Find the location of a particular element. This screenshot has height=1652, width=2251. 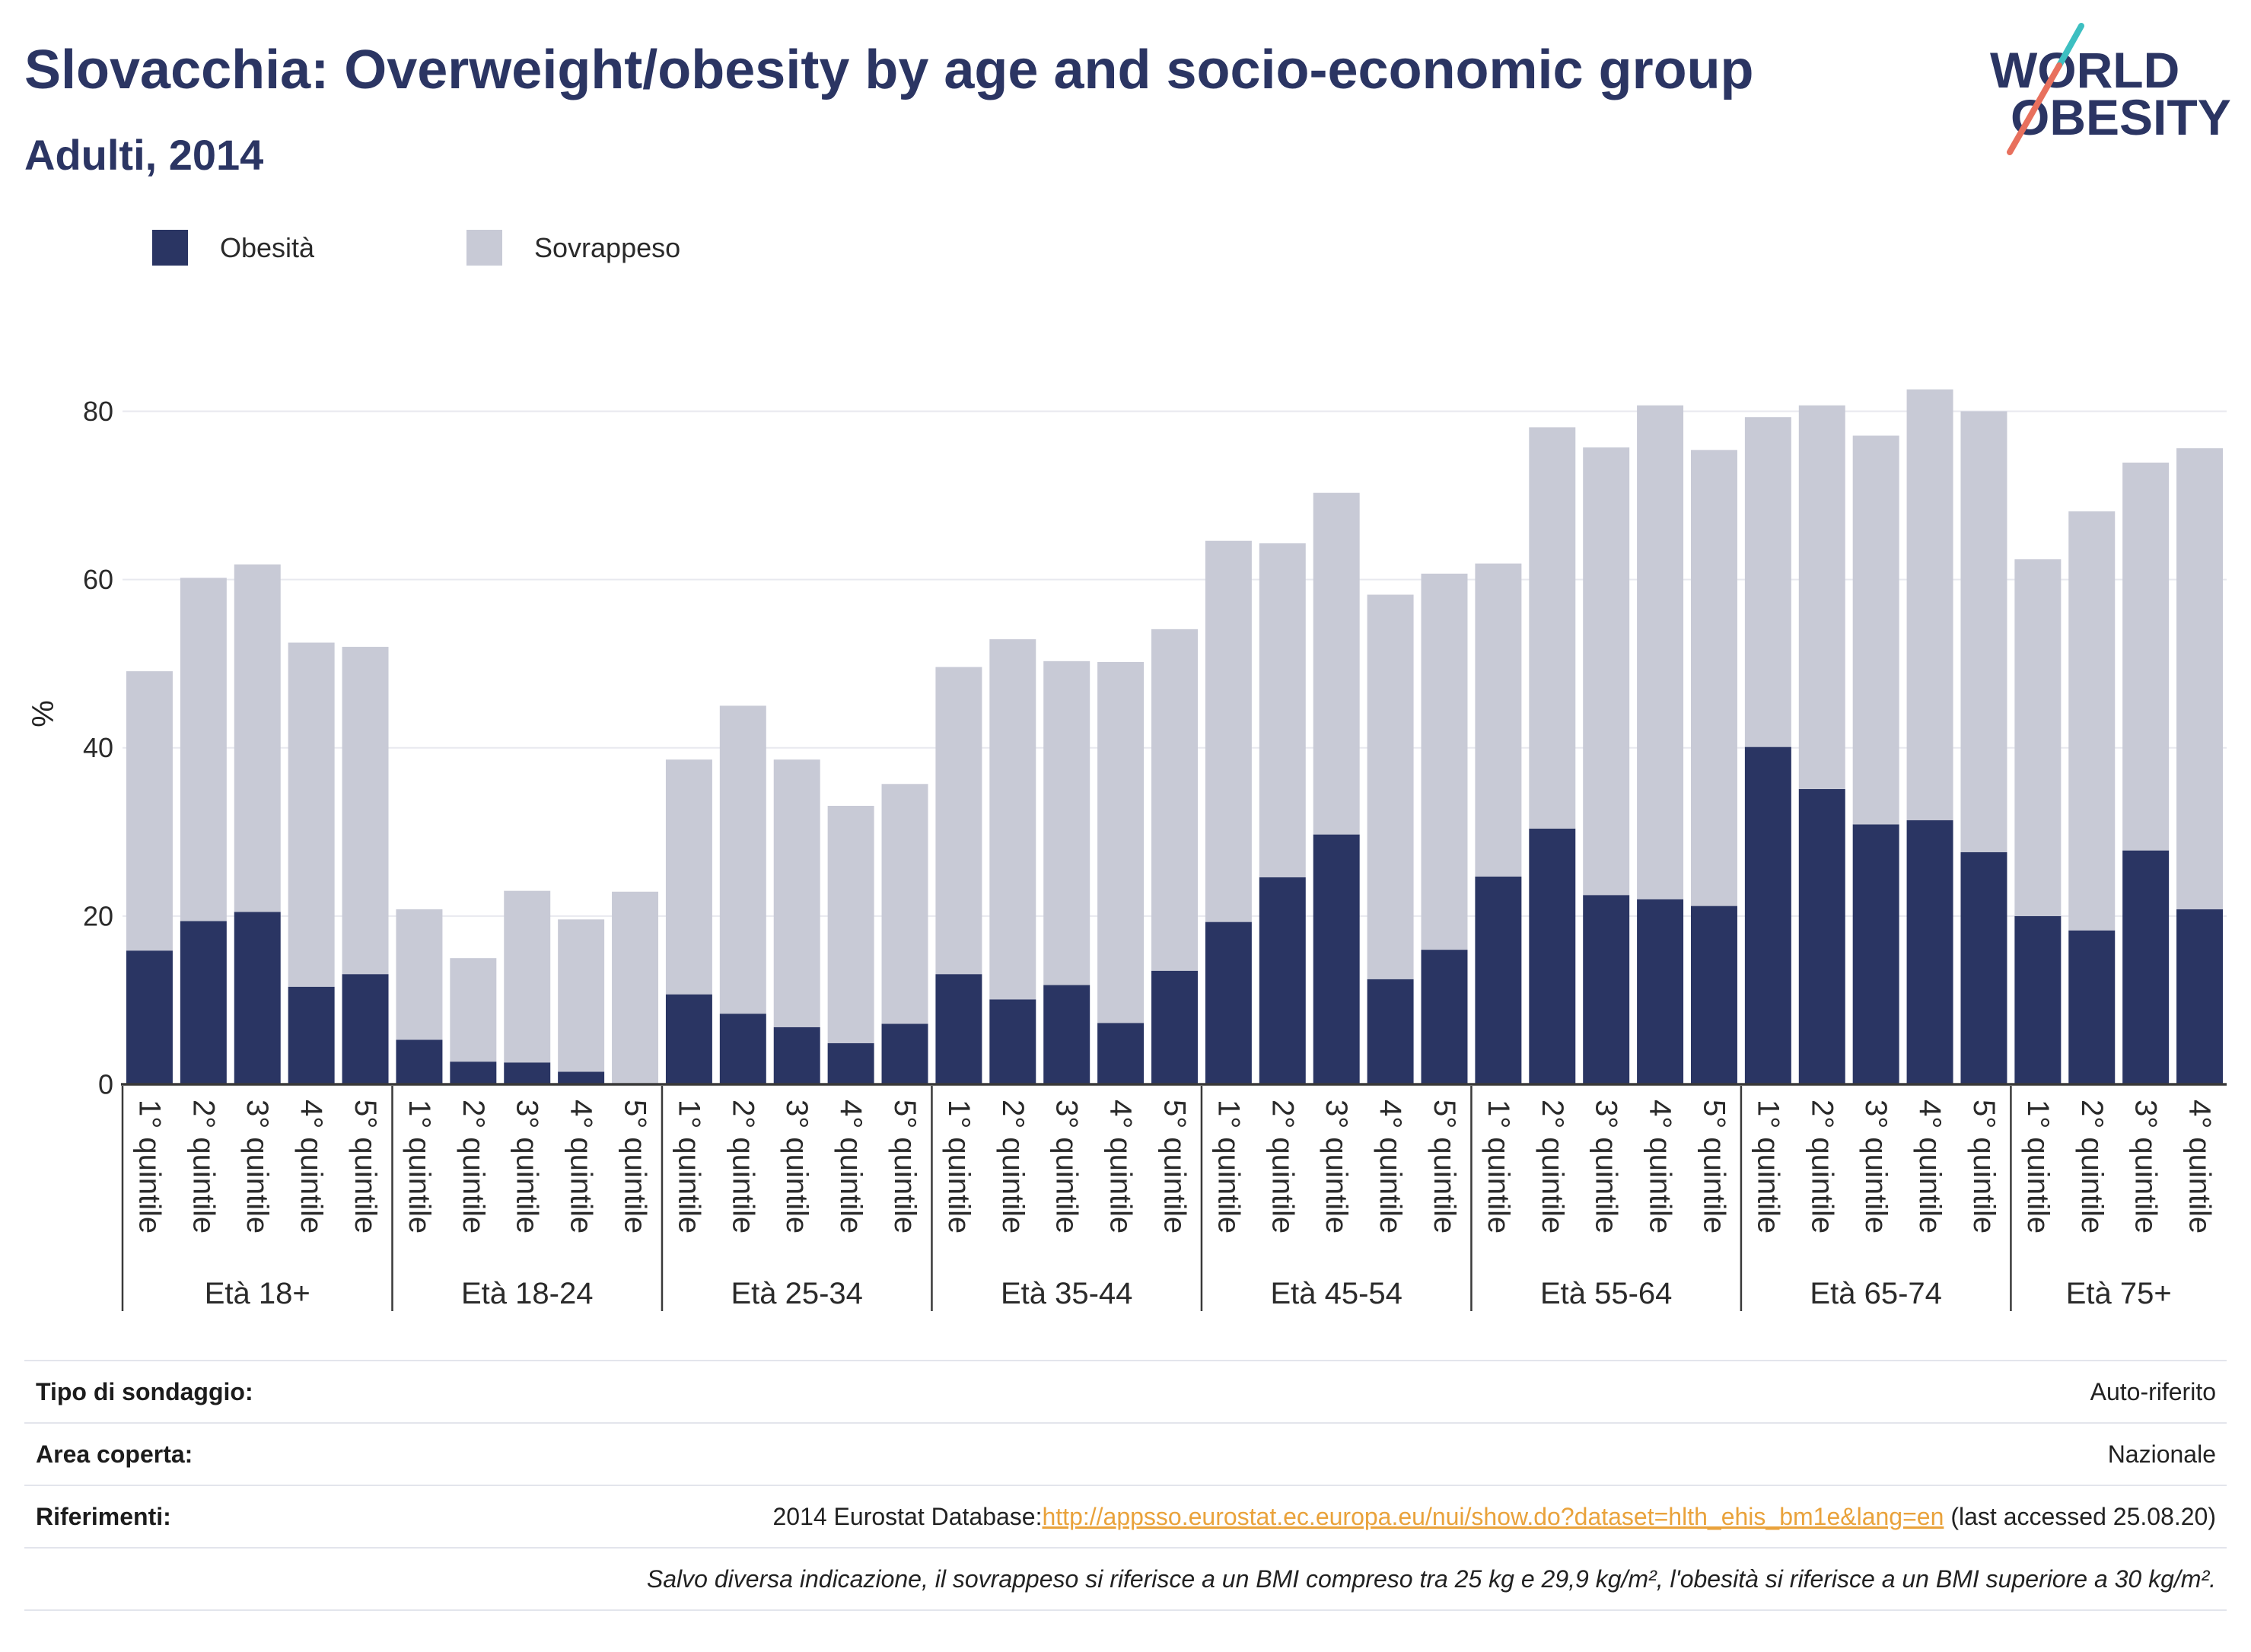

logo-text-obesity: OBESITY is located at coordinates (2121, 117).